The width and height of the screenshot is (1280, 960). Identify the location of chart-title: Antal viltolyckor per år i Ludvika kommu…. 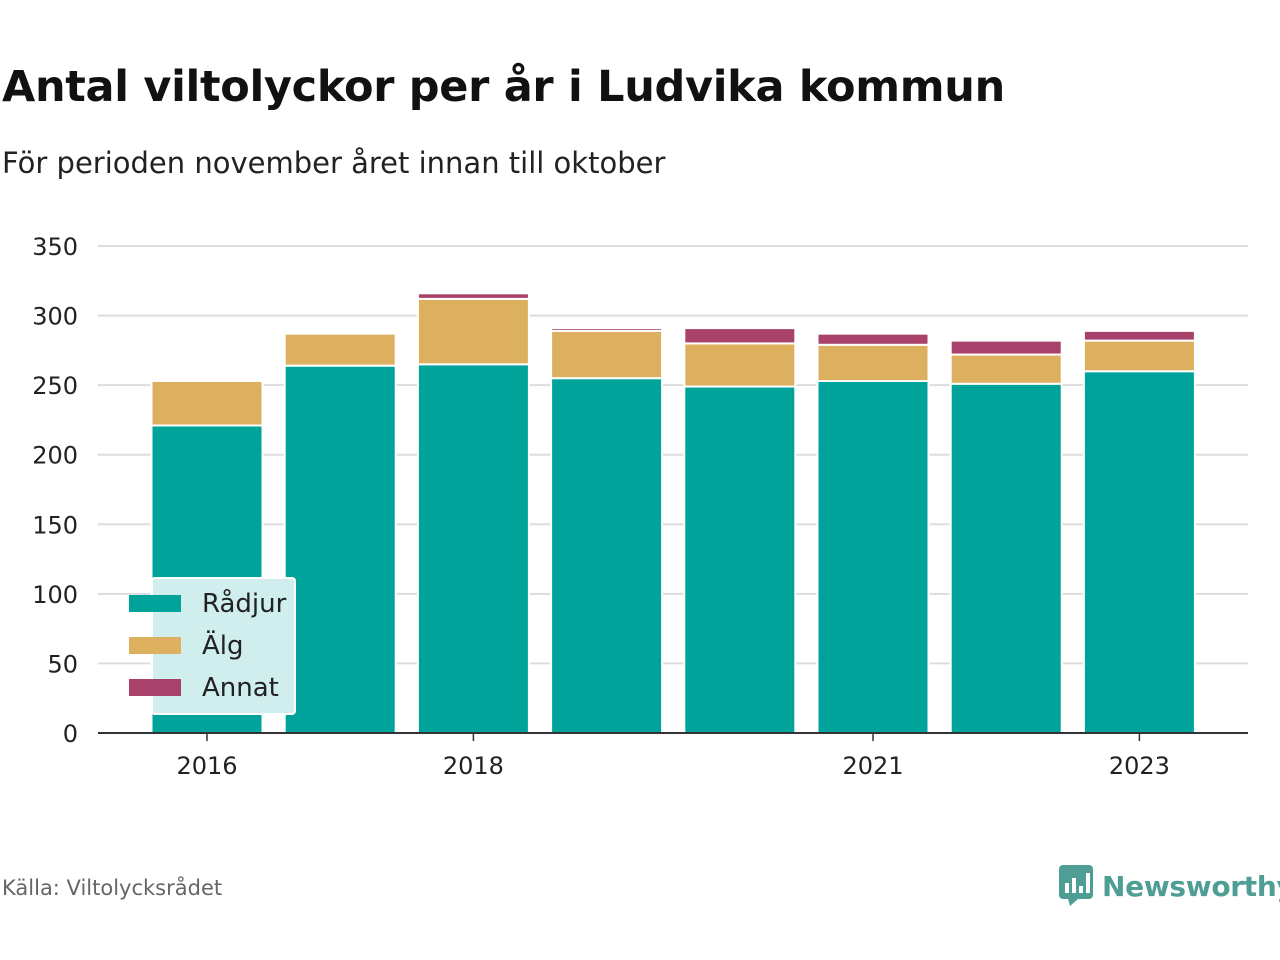
(503, 87).